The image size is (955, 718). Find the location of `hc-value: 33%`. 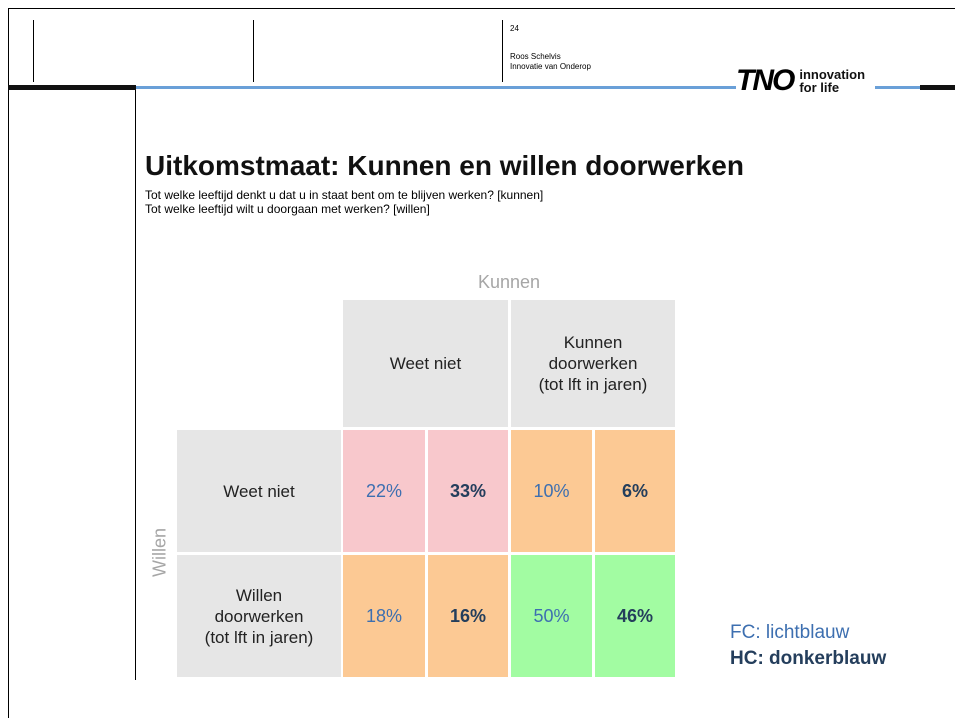

hc-value: 33% is located at coordinates (468, 490).